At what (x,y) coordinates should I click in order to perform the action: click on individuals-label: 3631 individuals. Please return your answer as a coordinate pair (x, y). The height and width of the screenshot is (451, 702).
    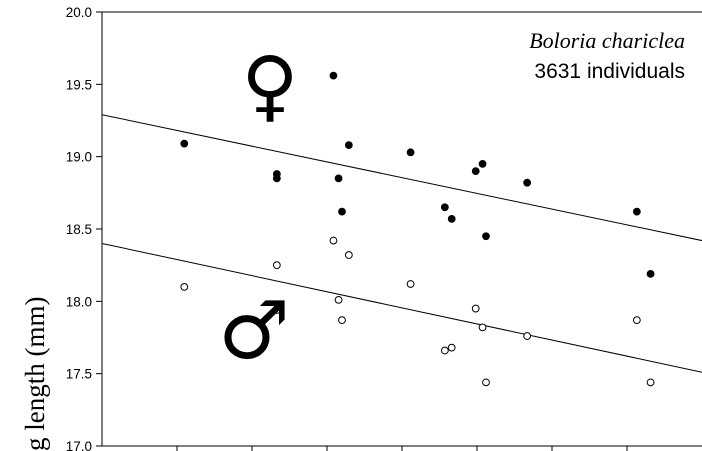
    Looking at the image, I should click on (609, 71).